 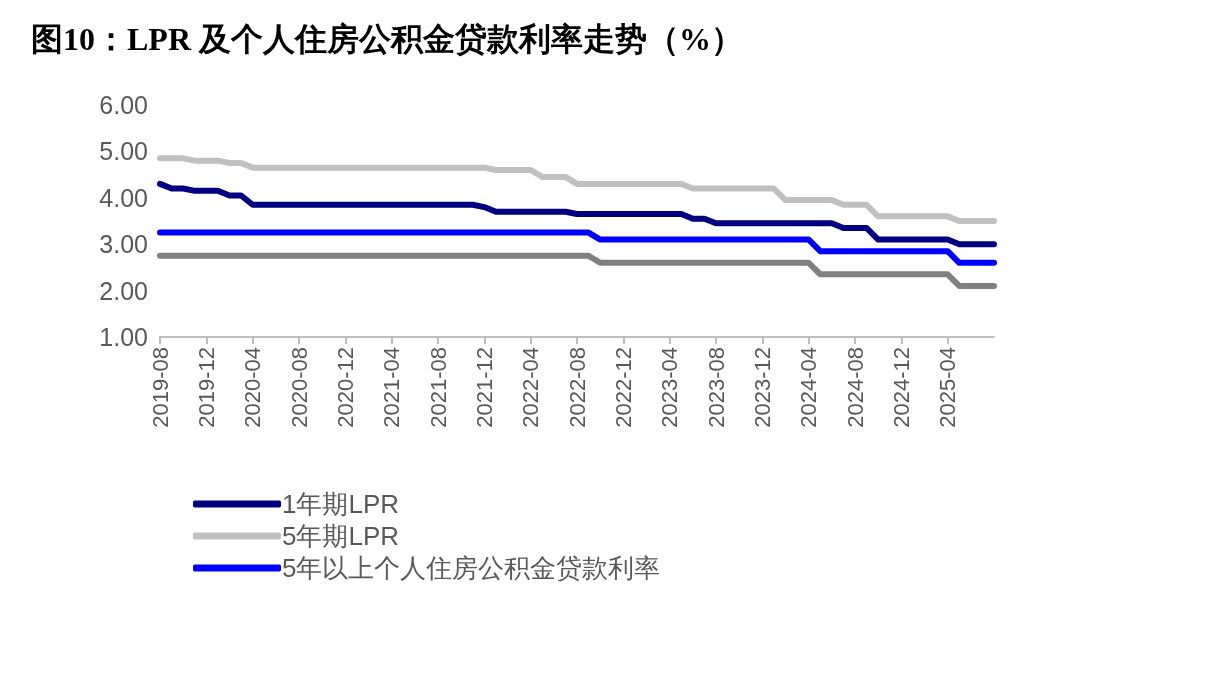 What do you see at coordinates (901, 387) in the screenshot?
I see `x-tick-label: 2024-12` at bounding box center [901, 387].